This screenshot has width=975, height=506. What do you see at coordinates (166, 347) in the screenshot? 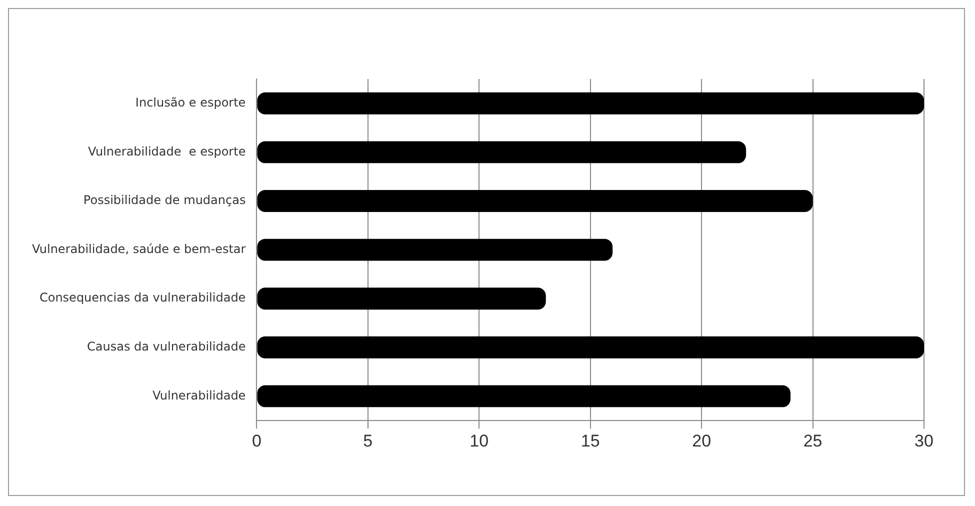
I see `y-tick-label: Causas da vulnerabilidade` at bounding box center [166, 347].